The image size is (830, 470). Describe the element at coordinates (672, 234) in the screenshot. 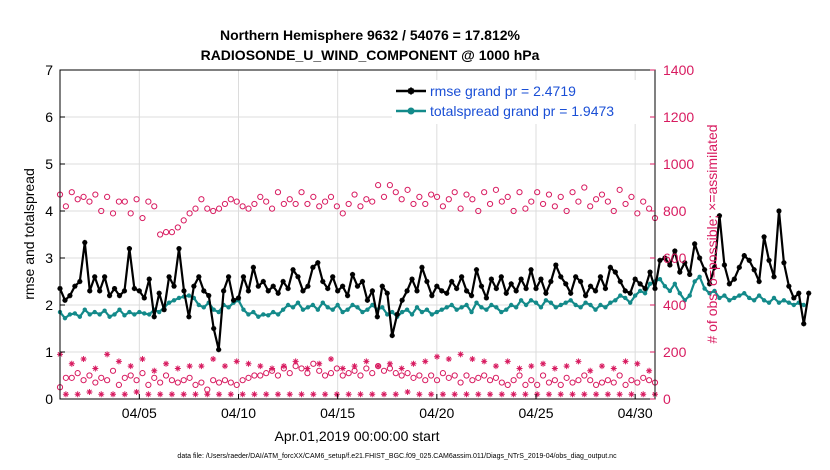

I see `right-y-axis: 0 200 400 600 800 1000 1200 1400` at that location.